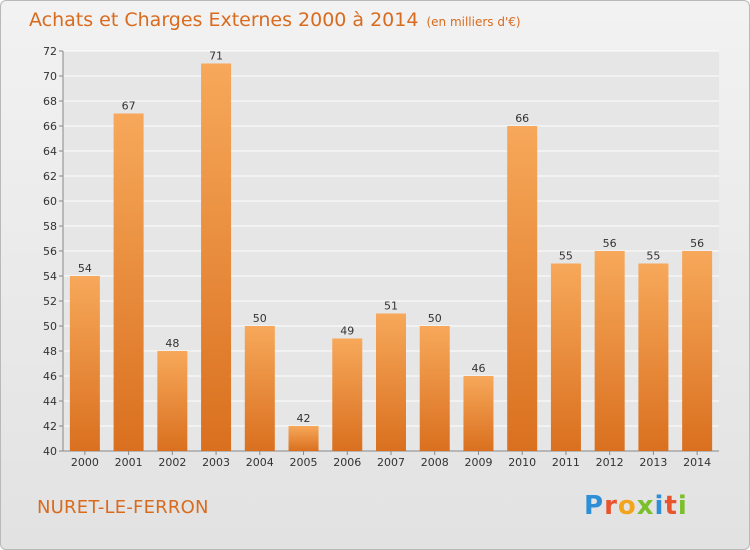 The image size is (750, 550). I want to click on data-label: 51, so click(391, 306).